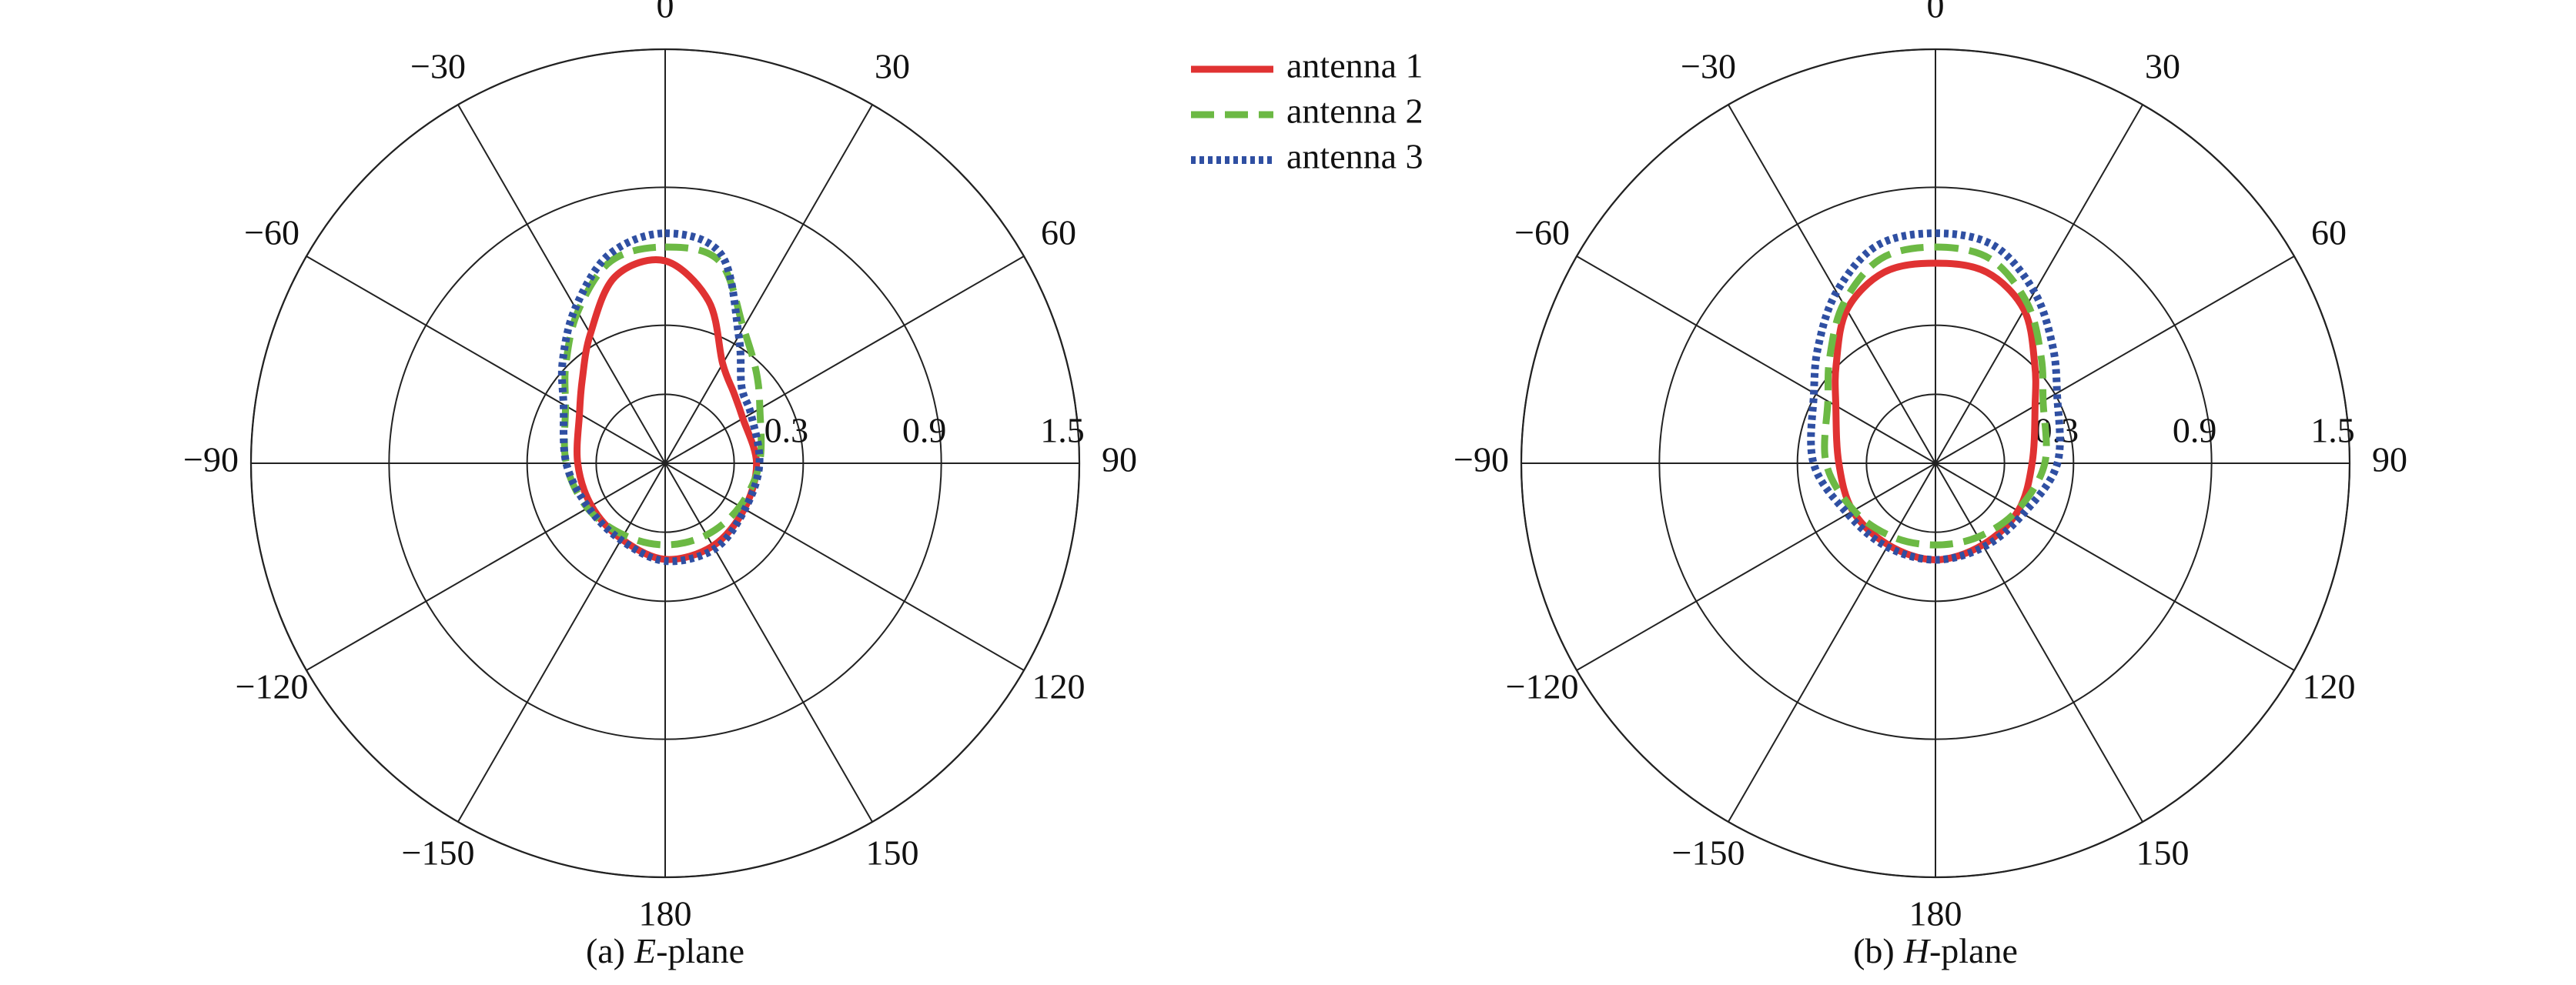 This screenshot has width=2576, height=985. What do you see at coordinates (1355, 65) in the screenshot?
I see `legend-label: antenna 1` at bounding box center [1355, 65].